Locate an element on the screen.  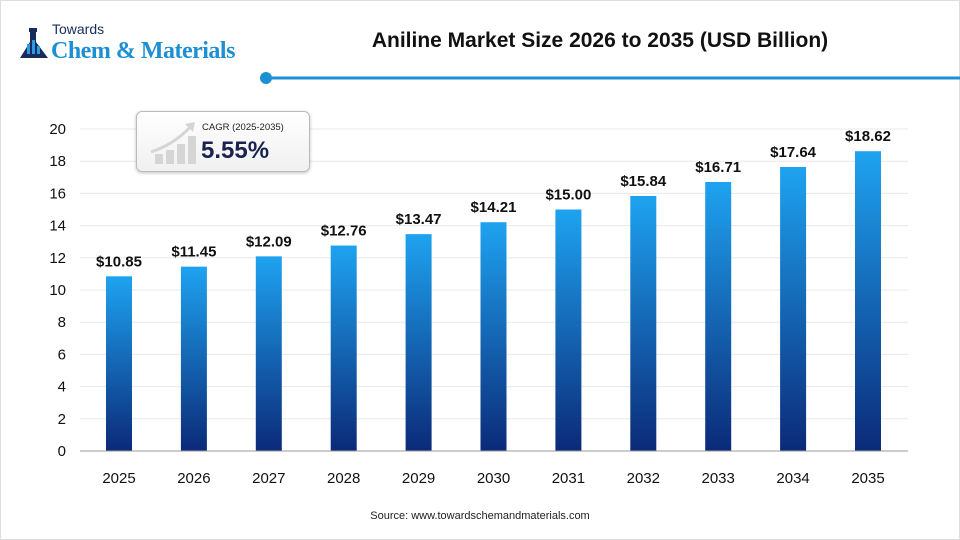
bar-2028 is located at coordinates (343, 348).